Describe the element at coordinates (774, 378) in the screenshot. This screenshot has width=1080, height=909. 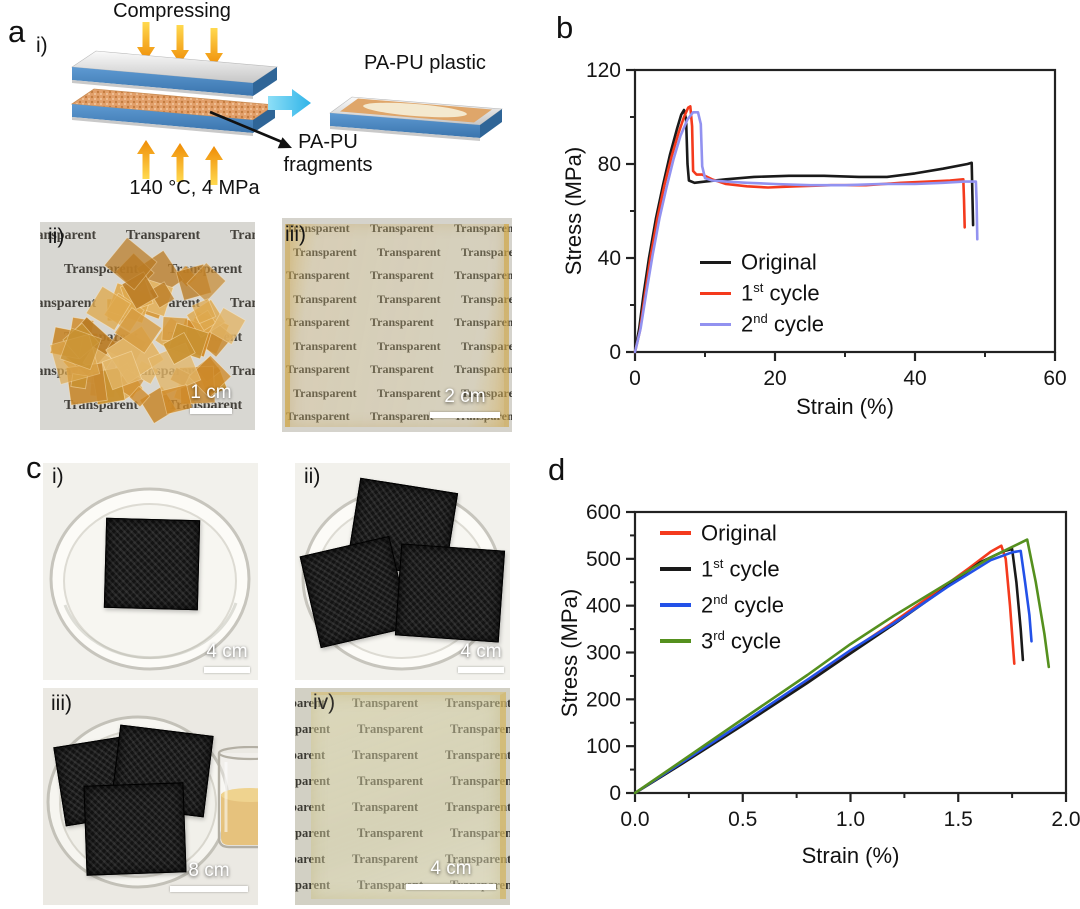
I see `svg-text: 20` at that location.